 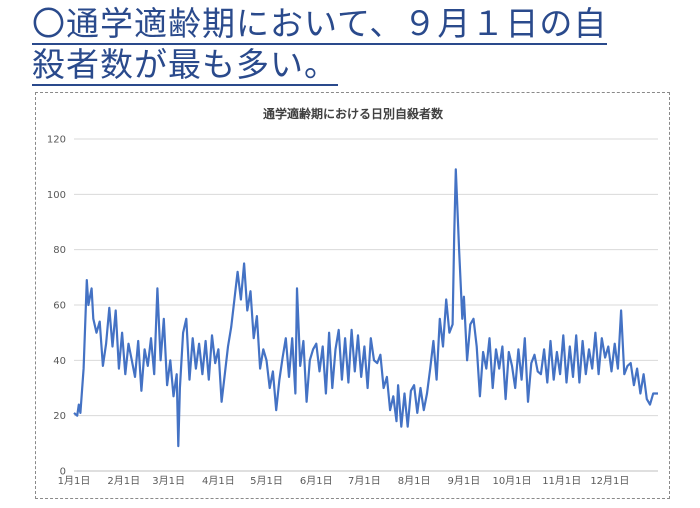 What do you see at coordinates (59, 416) in the screenshot?
I see `y-tick-label: 20` at bounding box center [59, 416].